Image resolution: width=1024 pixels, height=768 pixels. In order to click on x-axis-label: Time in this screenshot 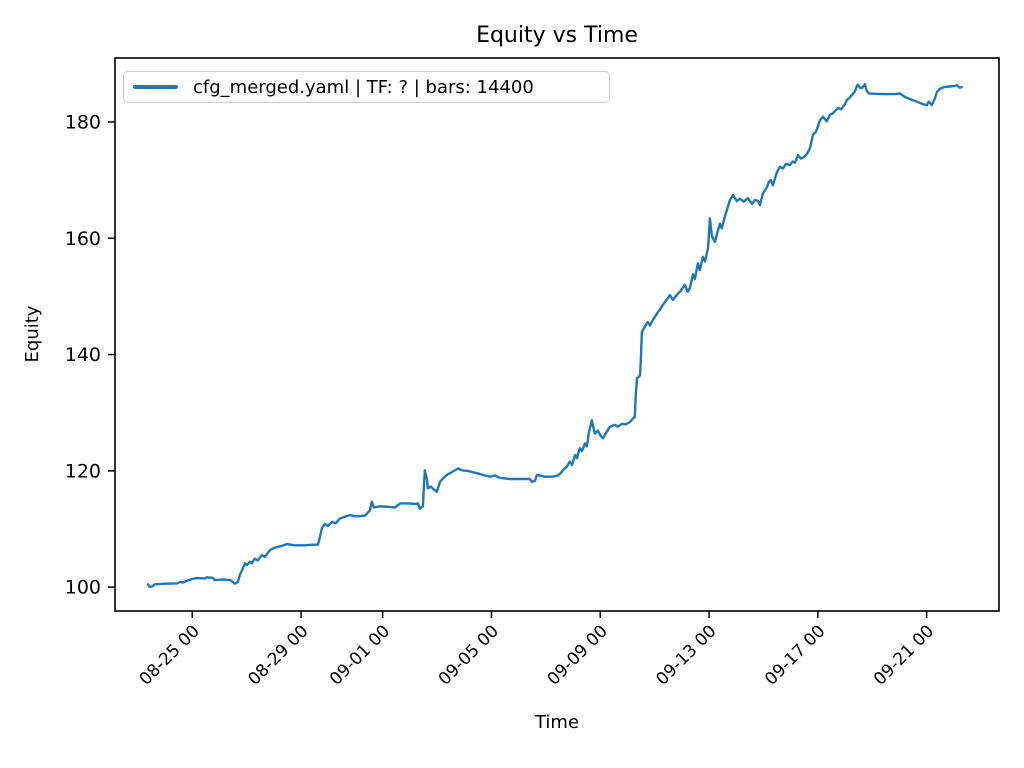, I will do `click(557, 722)`.